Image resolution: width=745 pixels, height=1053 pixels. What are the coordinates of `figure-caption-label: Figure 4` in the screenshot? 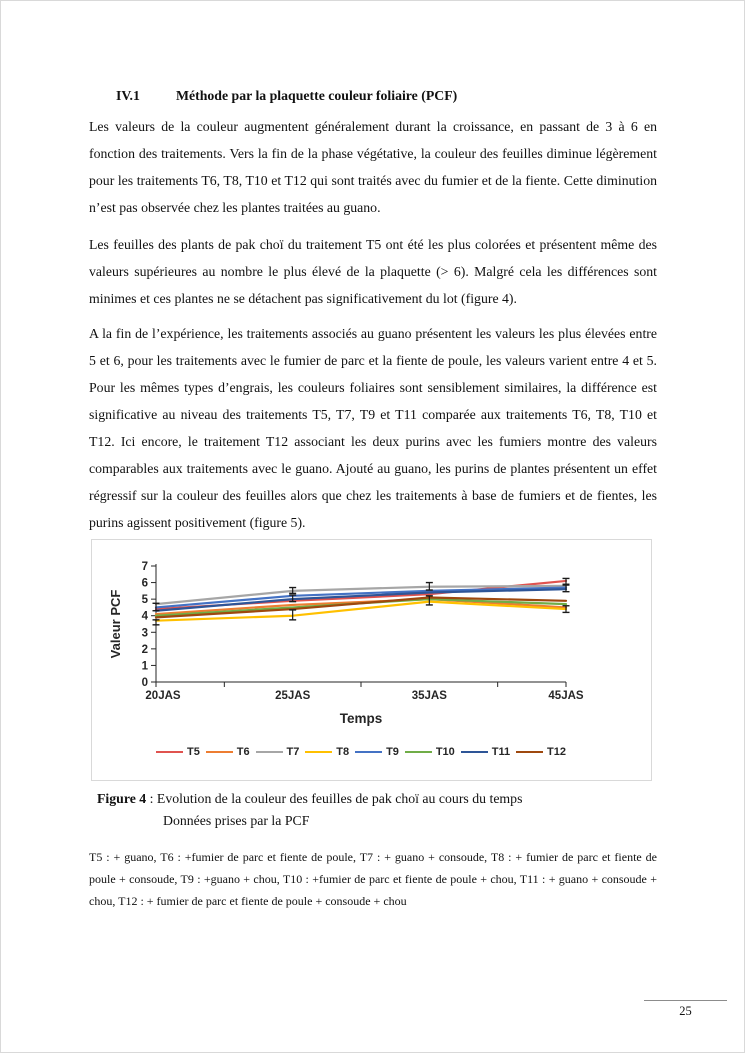 It's located at (122, 798).